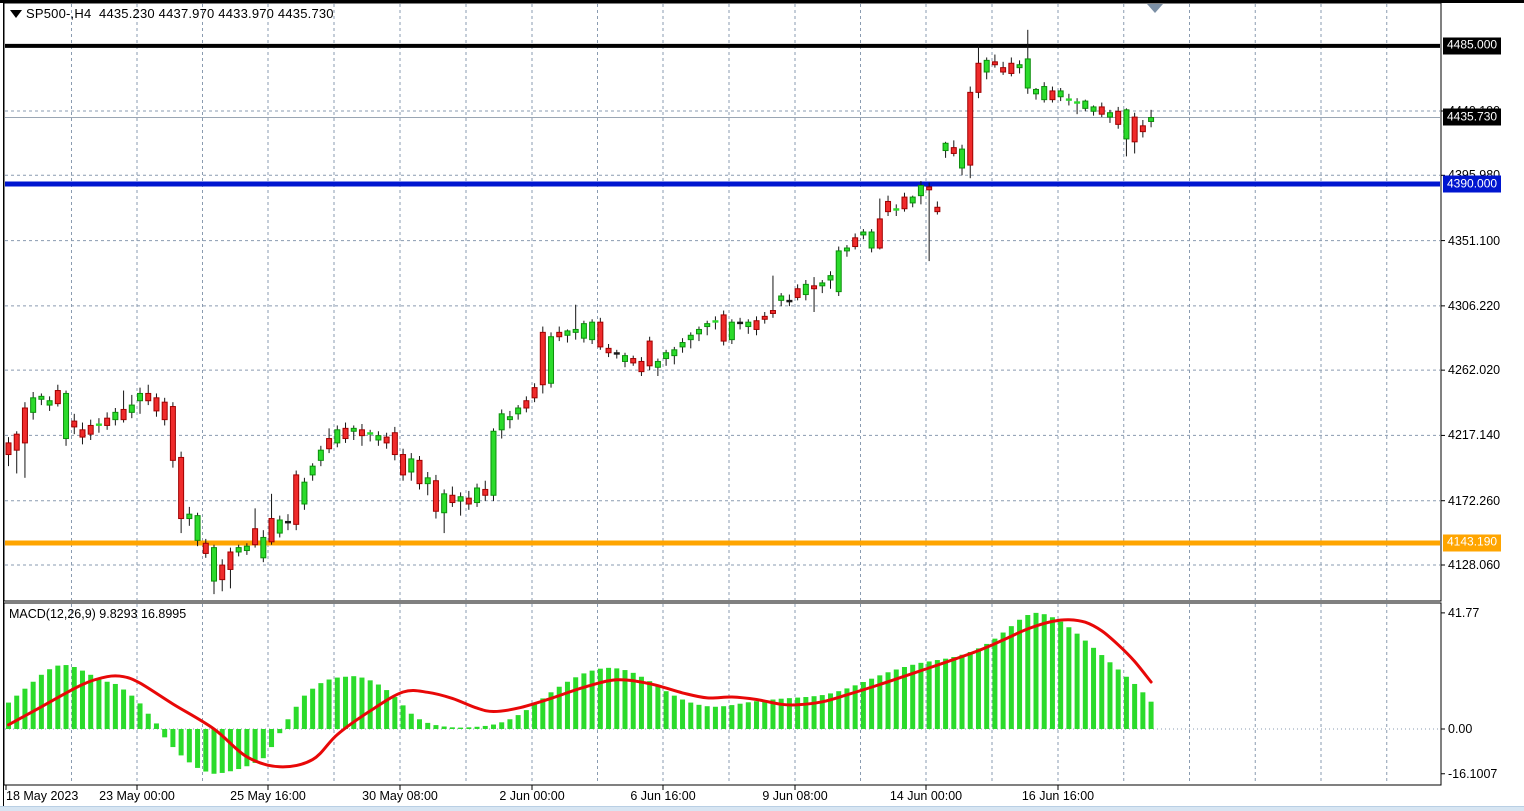  I want to click on macd-tick-label: 0.00, so click(1460, 729).